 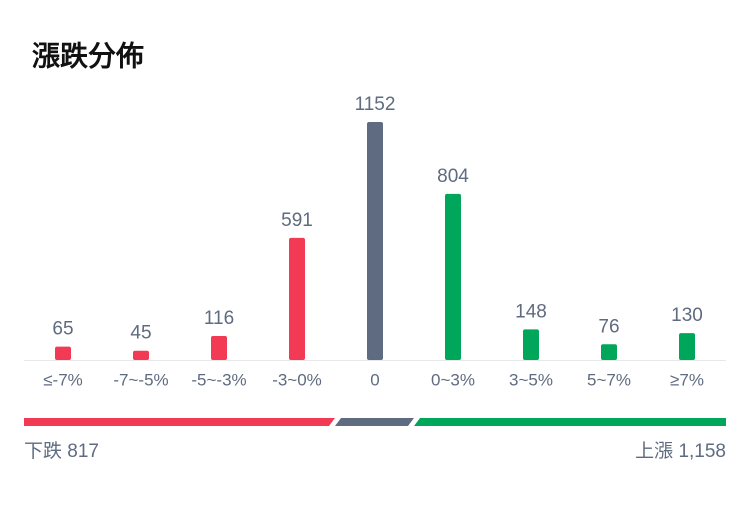 I want to click on value-label: 148, so click(x=531, y=311).